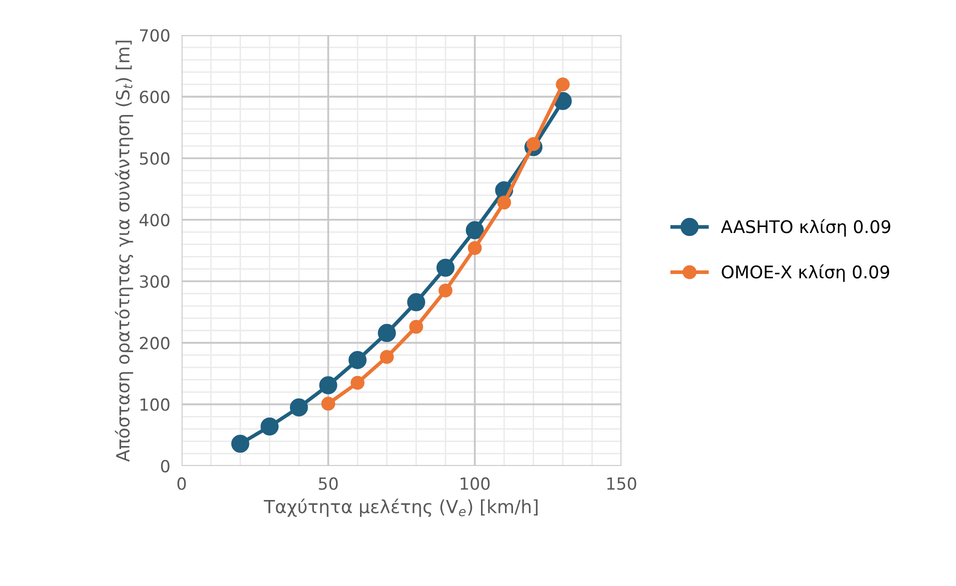 The height and width of the screenshot is (586, 956). I want to click on y-tick-label: 0, so click(165, 466).